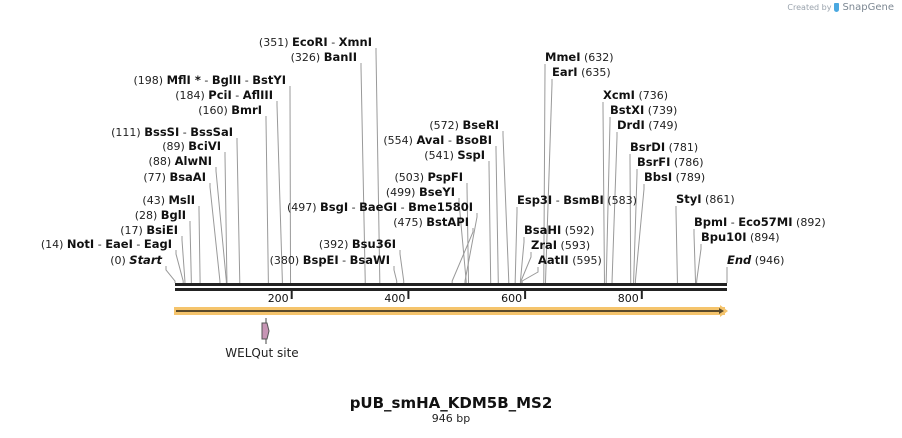 This screenshot has height=438, width=902. I want to click on site-label-text: (88) AlwNI, so click(180, 161).